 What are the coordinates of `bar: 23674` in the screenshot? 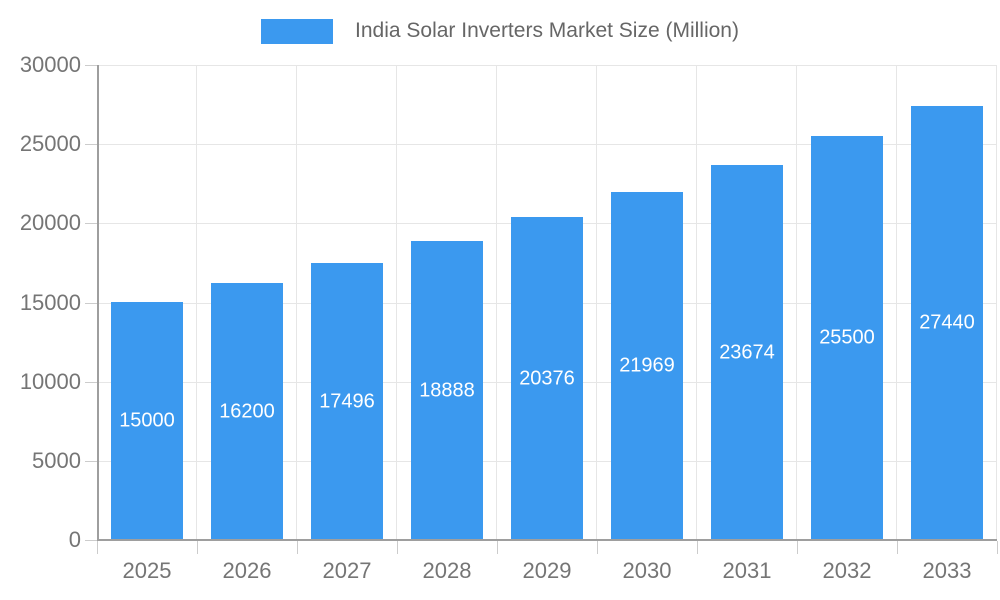 It's located at (747, 352).